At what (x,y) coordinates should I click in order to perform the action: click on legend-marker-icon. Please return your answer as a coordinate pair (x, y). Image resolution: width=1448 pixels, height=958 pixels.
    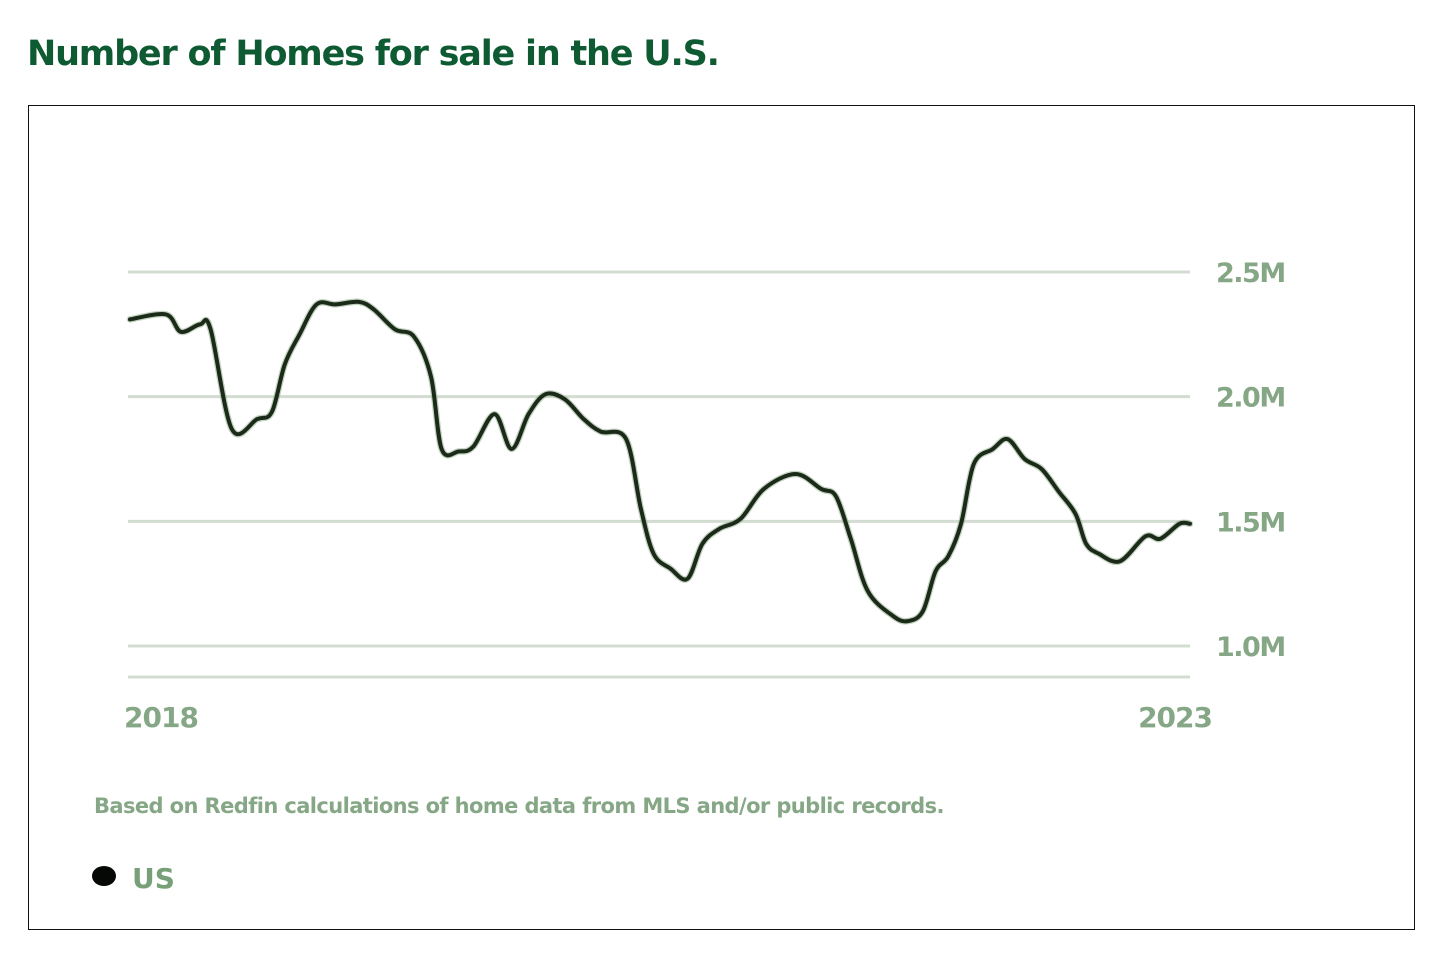
    Looking at the image, I should click on (104, 875).